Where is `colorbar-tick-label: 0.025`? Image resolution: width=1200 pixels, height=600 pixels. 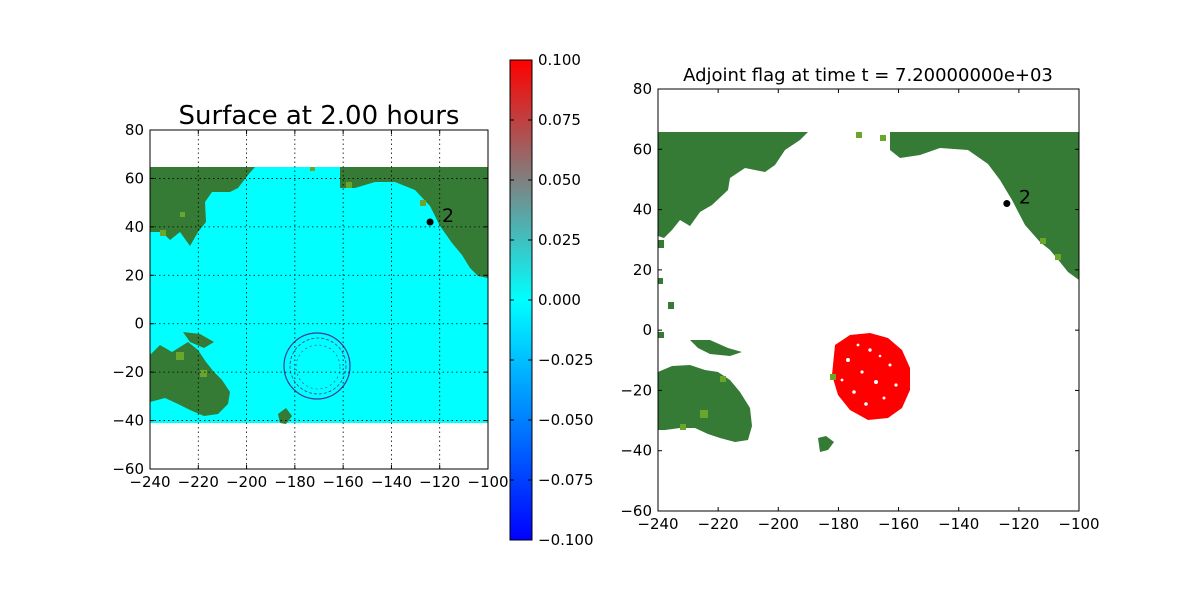 colorbar-tick-label: 0.025 is located at coordinates (559, 240).